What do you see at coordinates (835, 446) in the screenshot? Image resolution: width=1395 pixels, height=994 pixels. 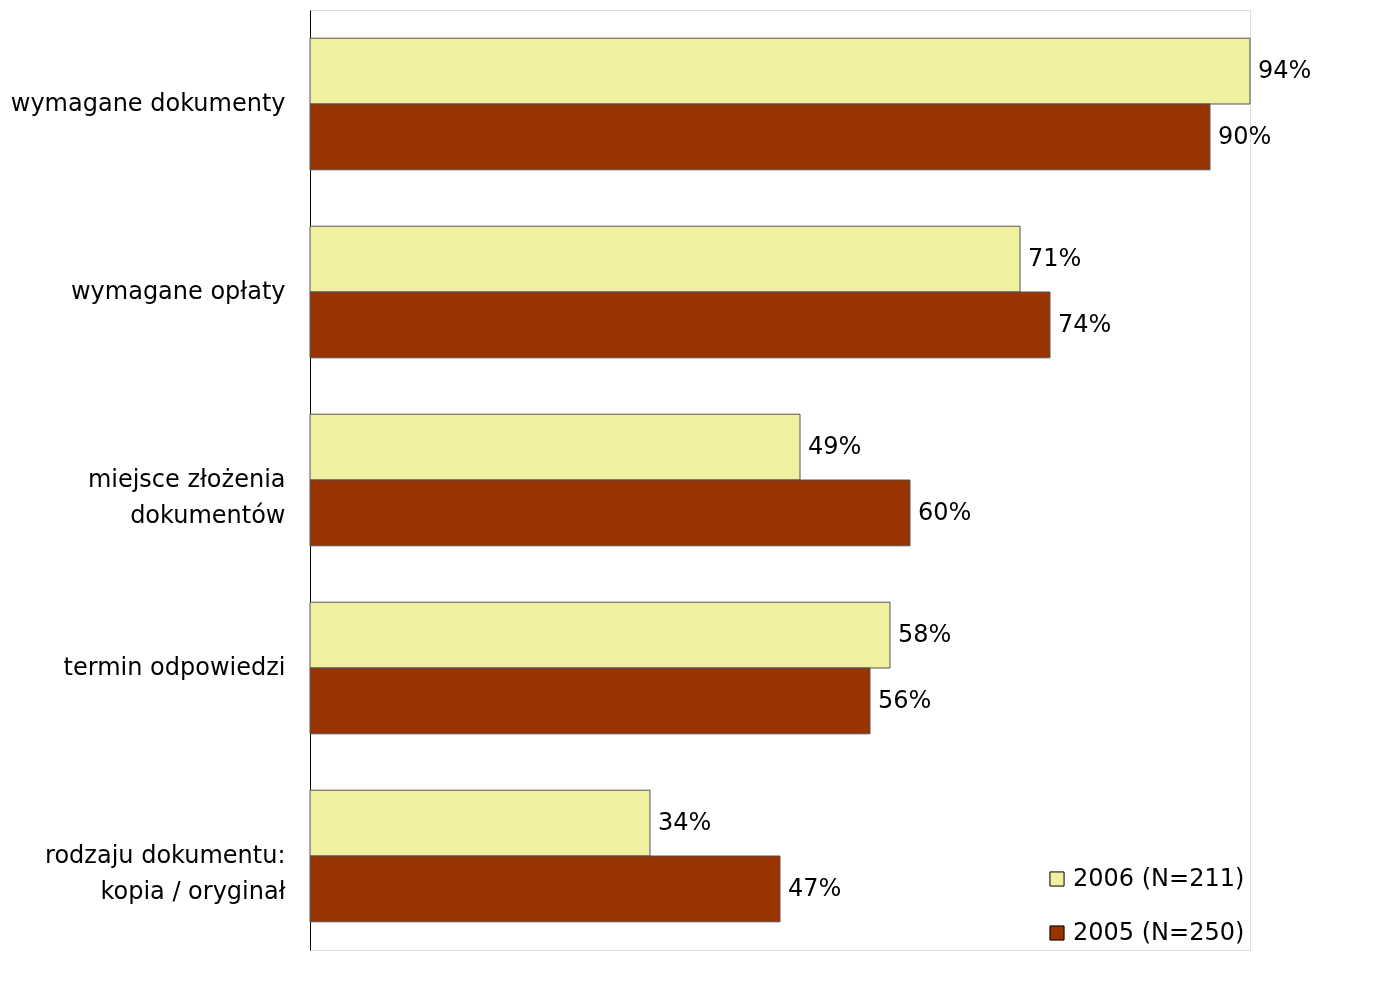 I see `data-label: 49%` at bounding box center [835, 446].